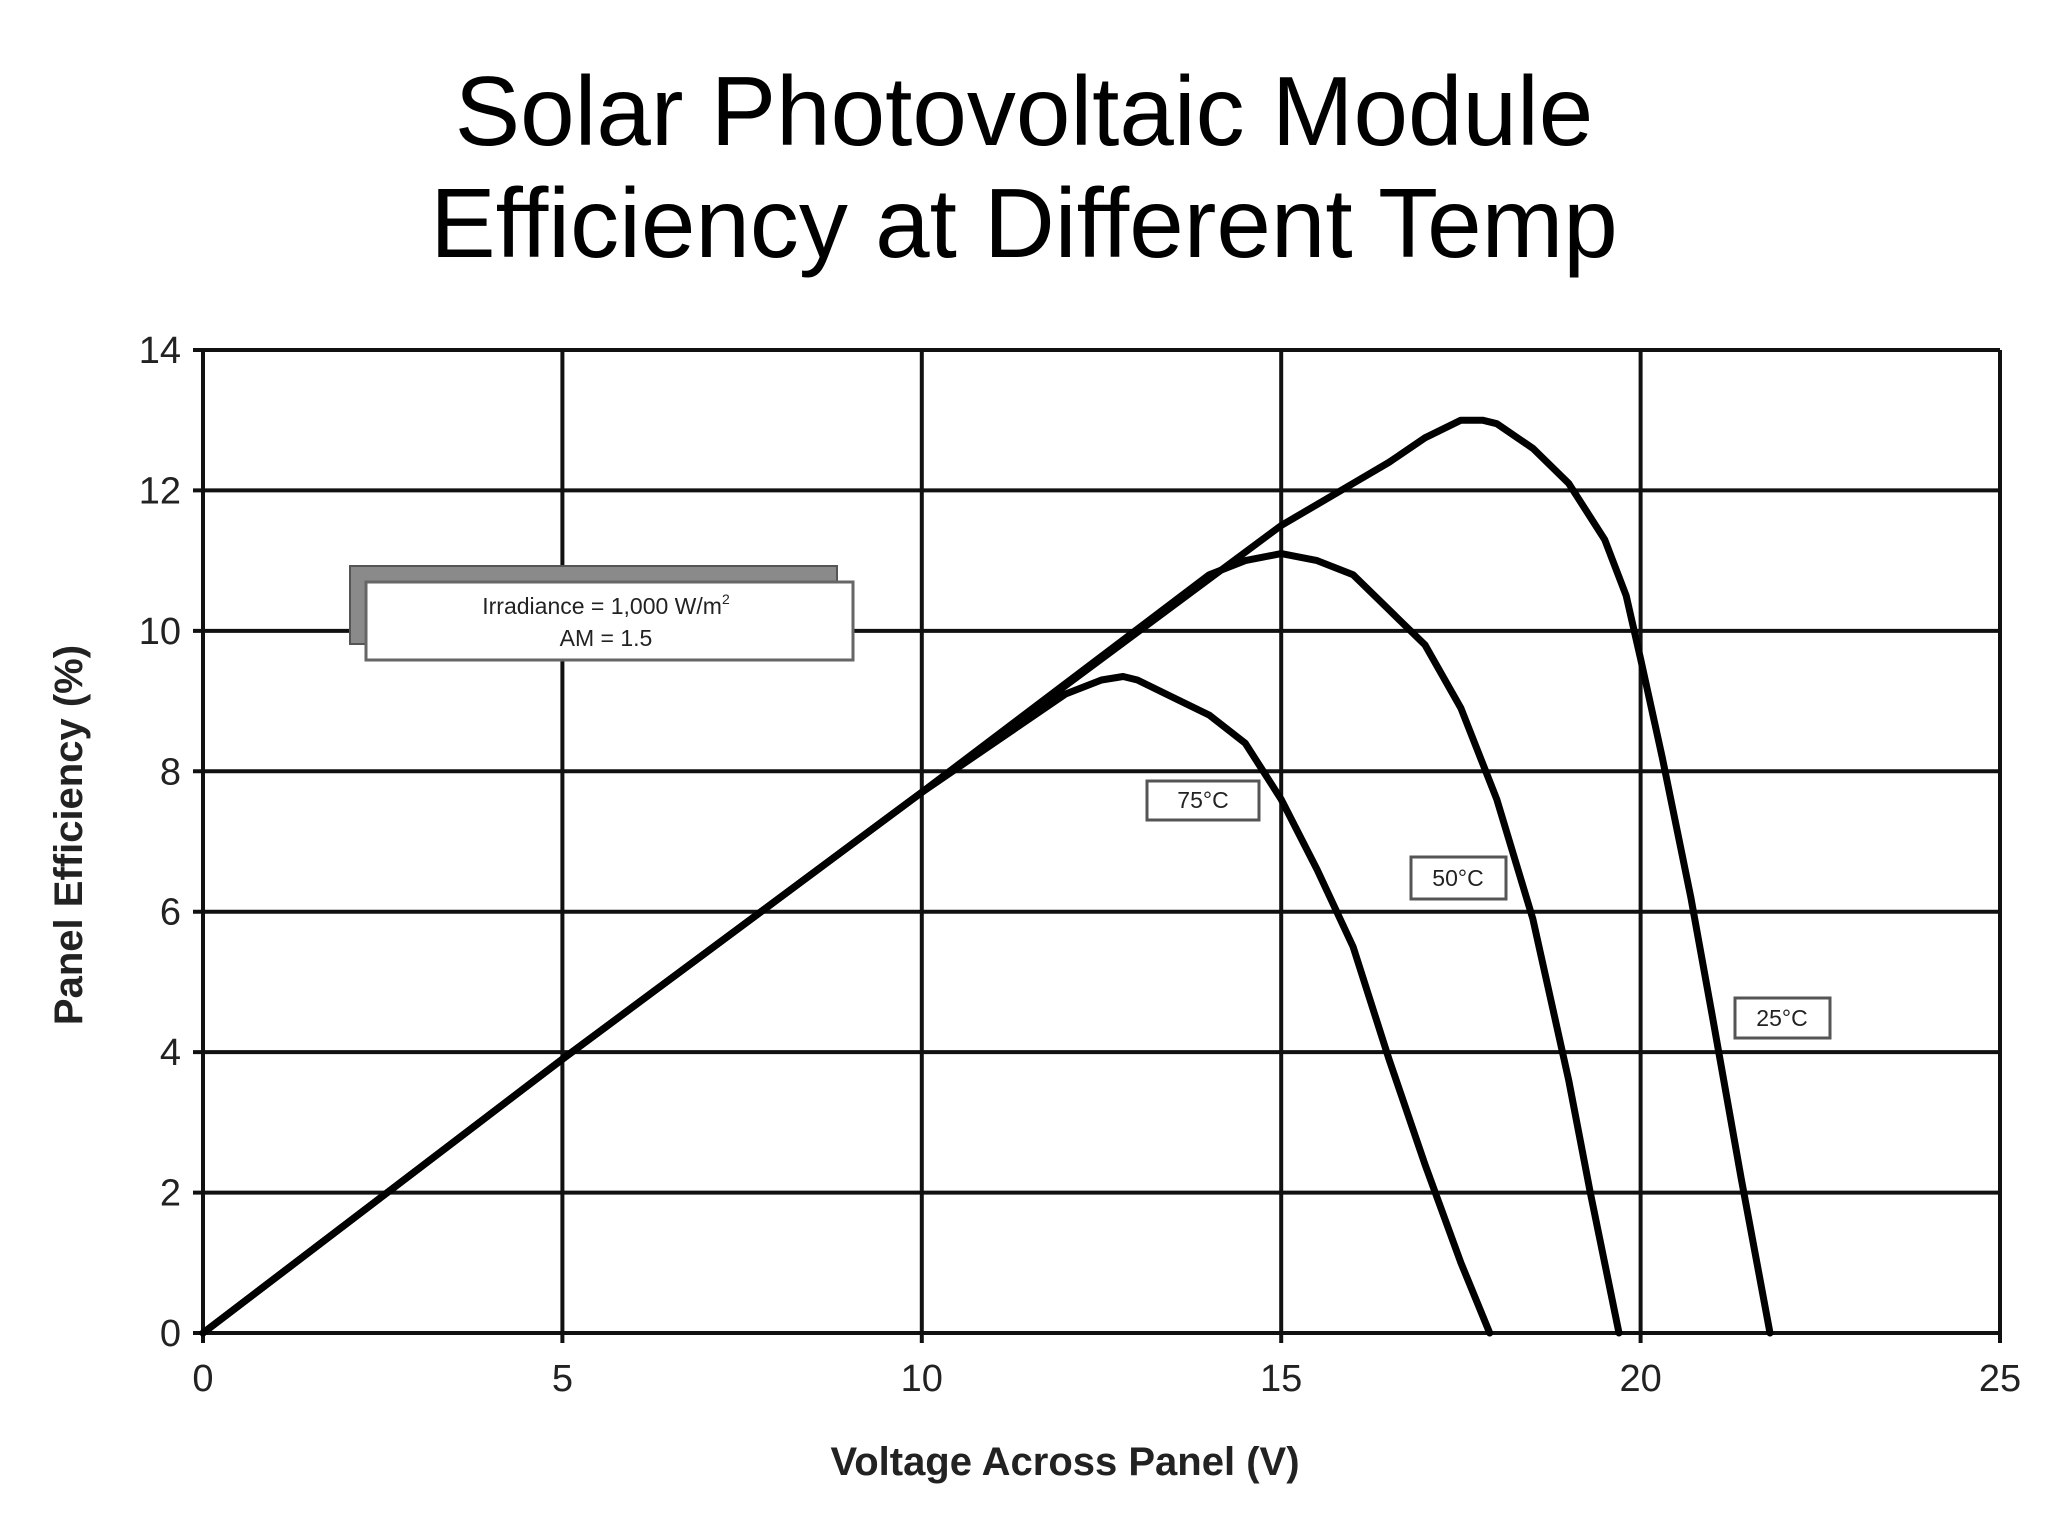  I want to click on y-tick-label: 8, so click(170, 772).